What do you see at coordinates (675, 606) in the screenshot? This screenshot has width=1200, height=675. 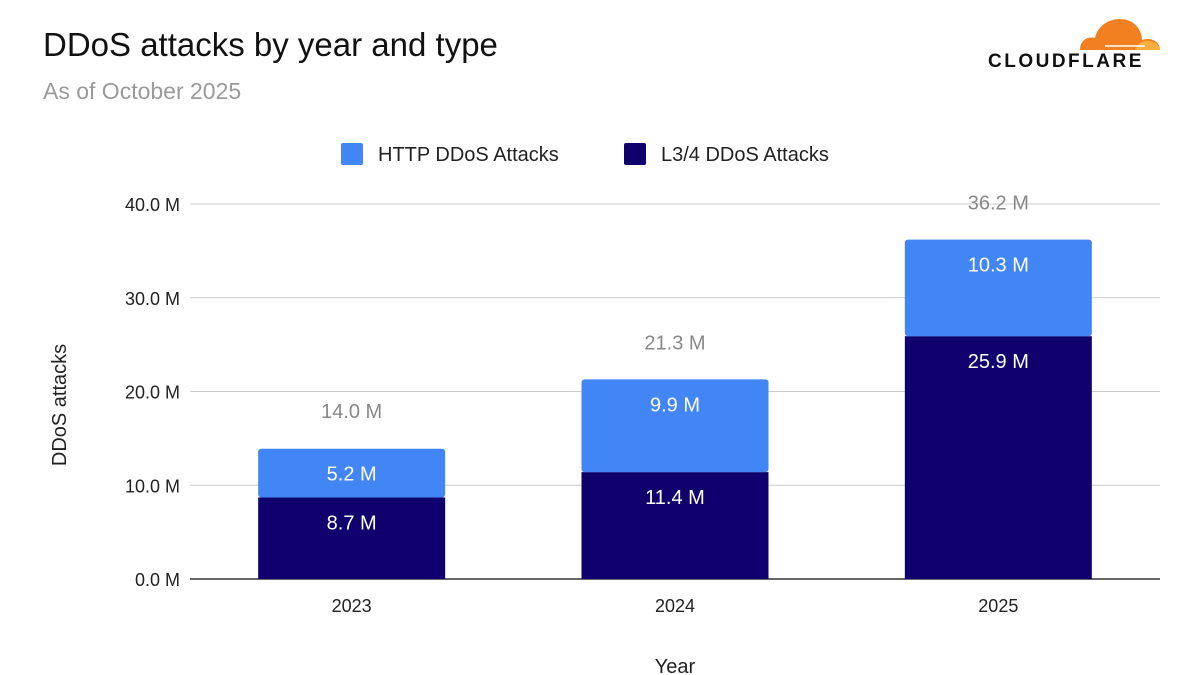 I see `x-tick-label: 2024` at bounding box center [675, 606].